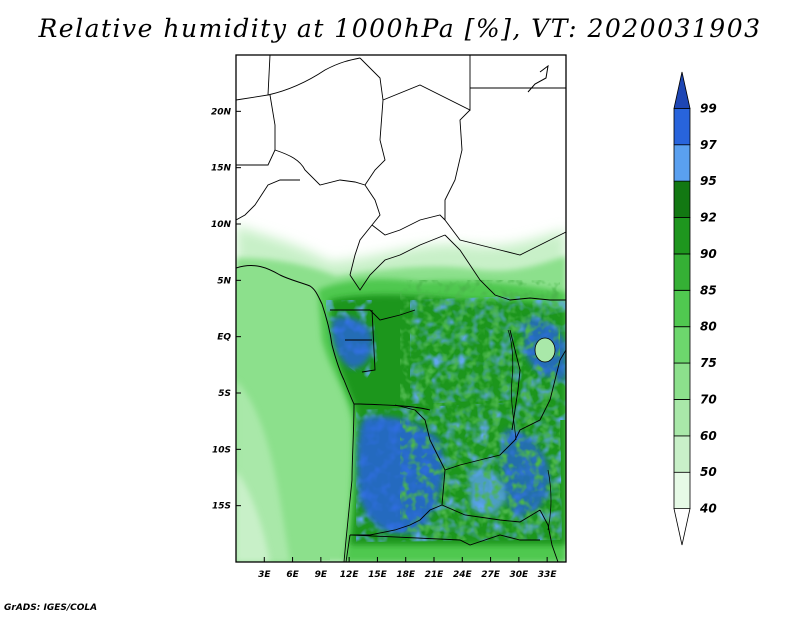 This screenshot has height=618, width=800. Describe the element at coordinates (221, 450) in the screenshot. I see `y-tick-label: 10S` at that location.